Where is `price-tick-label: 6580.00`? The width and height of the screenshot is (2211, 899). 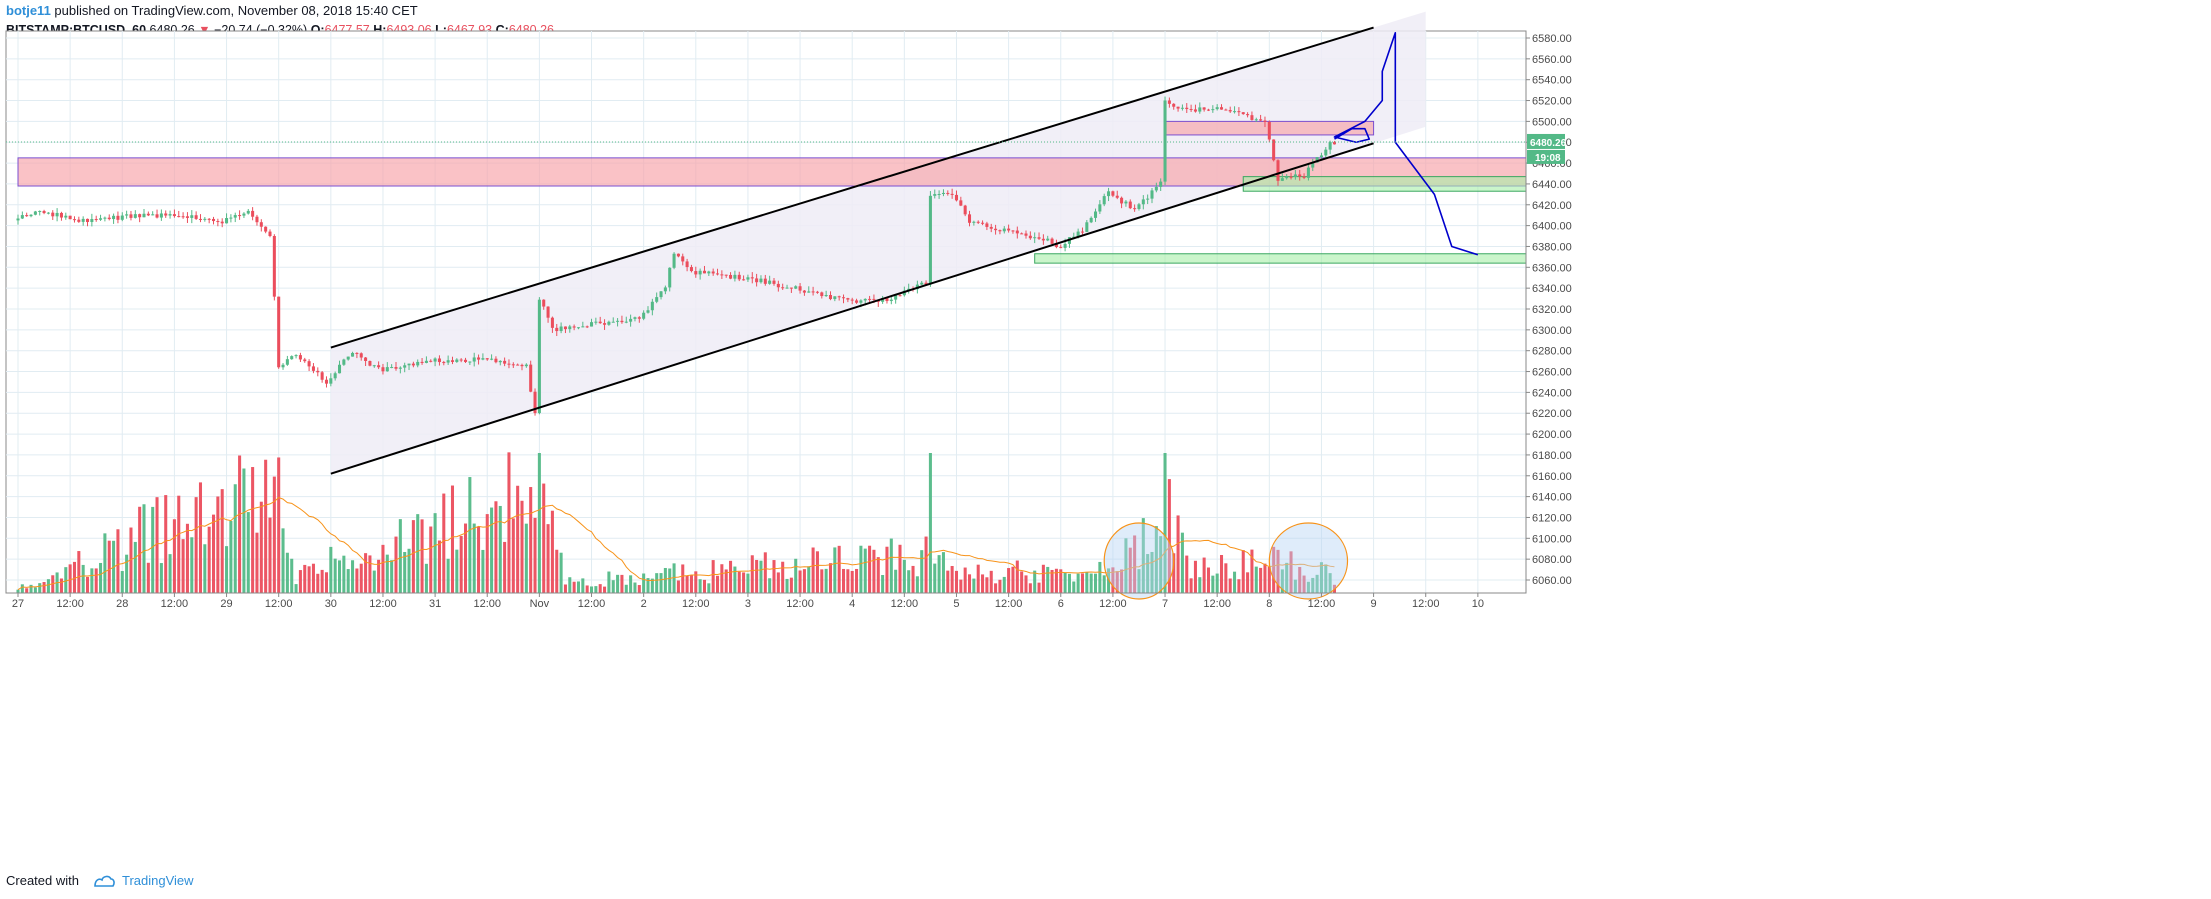
price-tick-label: 6580.00 is located at coordinates (1552, 39).